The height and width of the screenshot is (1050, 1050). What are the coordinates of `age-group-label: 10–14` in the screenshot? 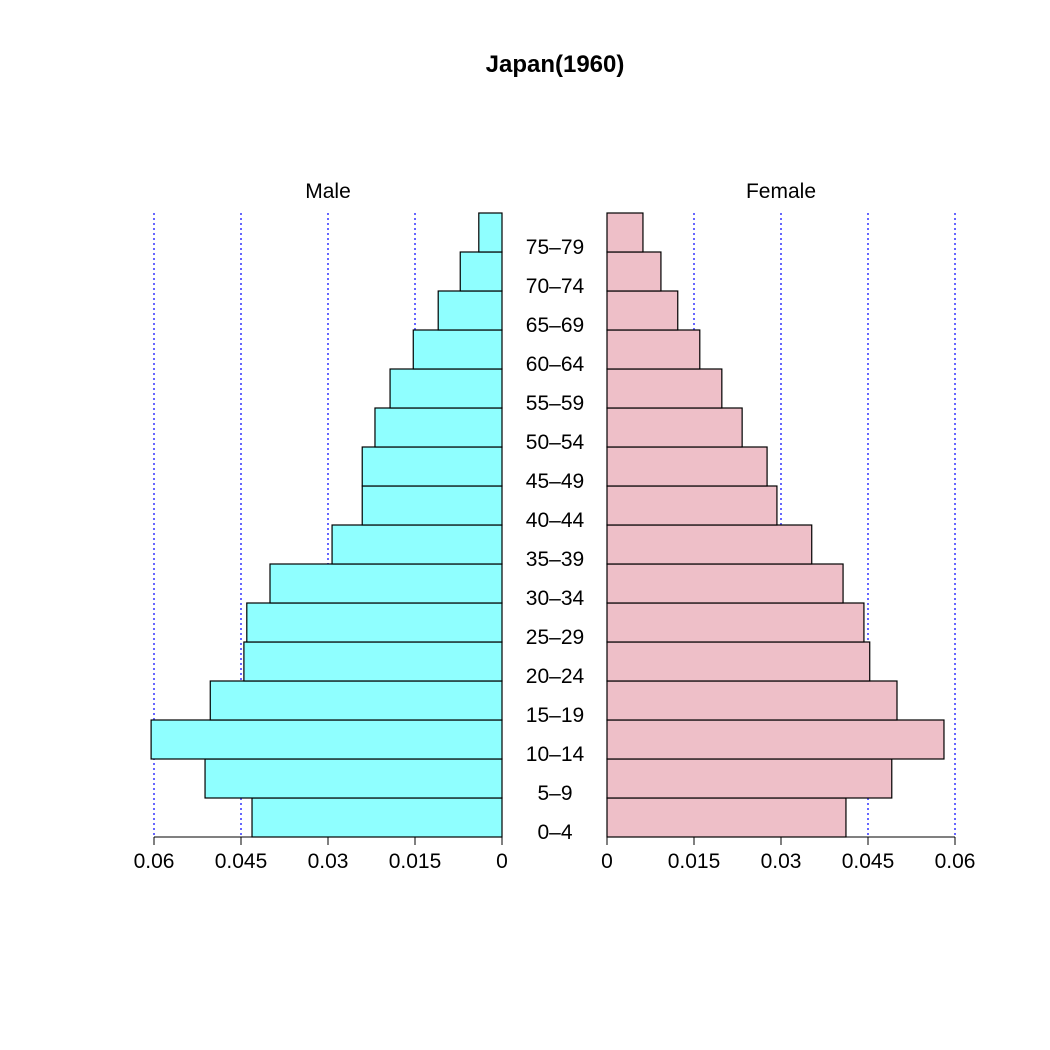 It's located at (555, 754).